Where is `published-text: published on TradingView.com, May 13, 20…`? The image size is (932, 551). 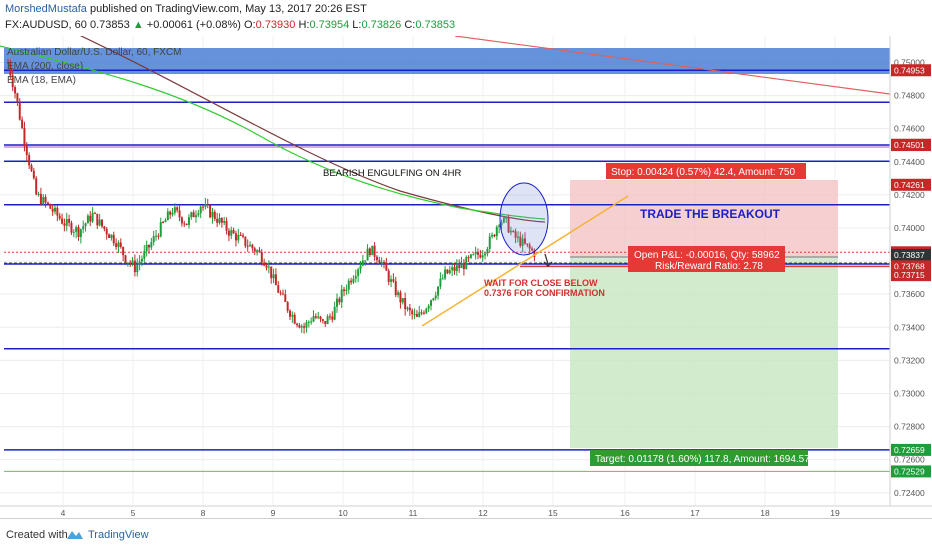 published-text: published on TradingView.com, May 13, 20… is located at coordinates (228, 9).